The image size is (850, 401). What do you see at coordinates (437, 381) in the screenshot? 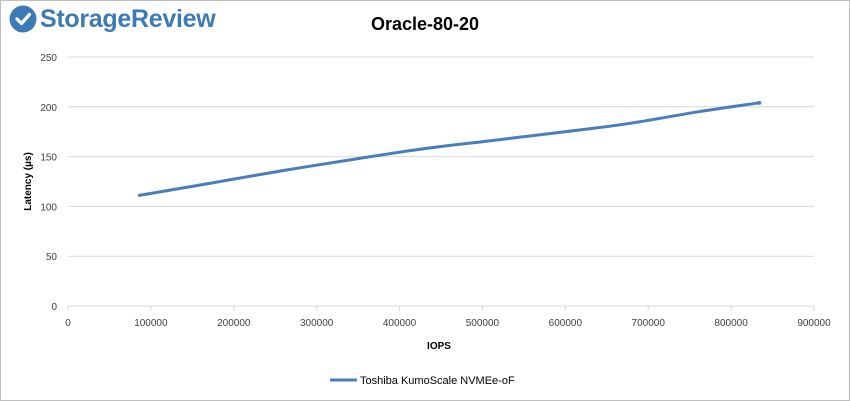
I see `legend-label: Toshiba KumoScale NVMEe-oF` at bounding box center [437, 381].